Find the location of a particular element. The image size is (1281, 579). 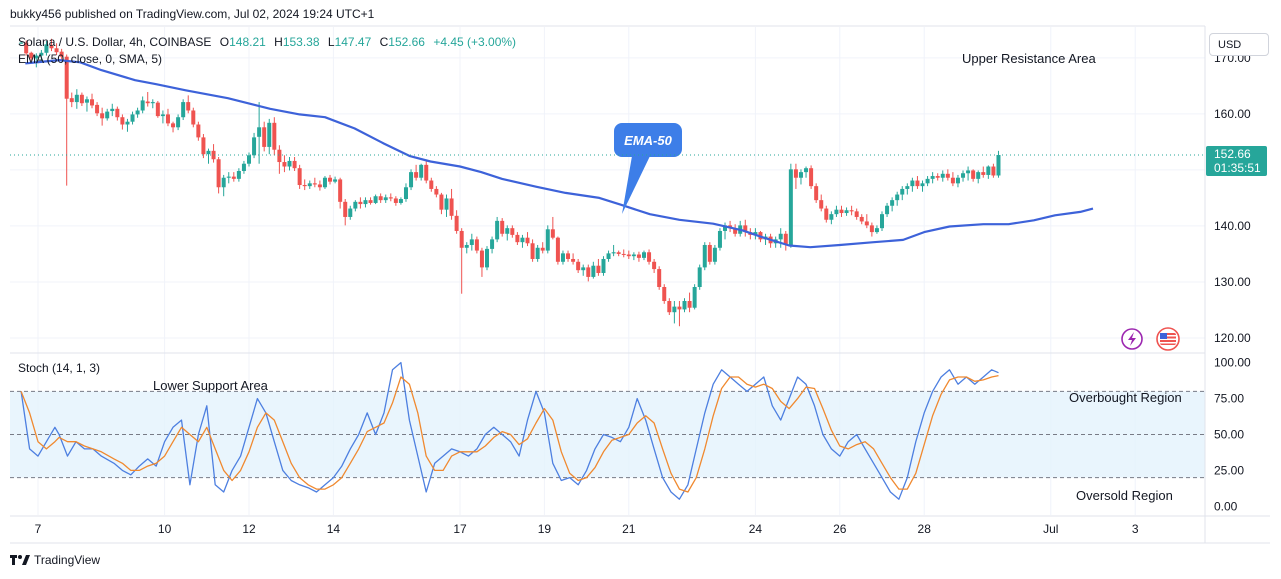

x-tick-label: 14 is located at coordinates (334, 529).